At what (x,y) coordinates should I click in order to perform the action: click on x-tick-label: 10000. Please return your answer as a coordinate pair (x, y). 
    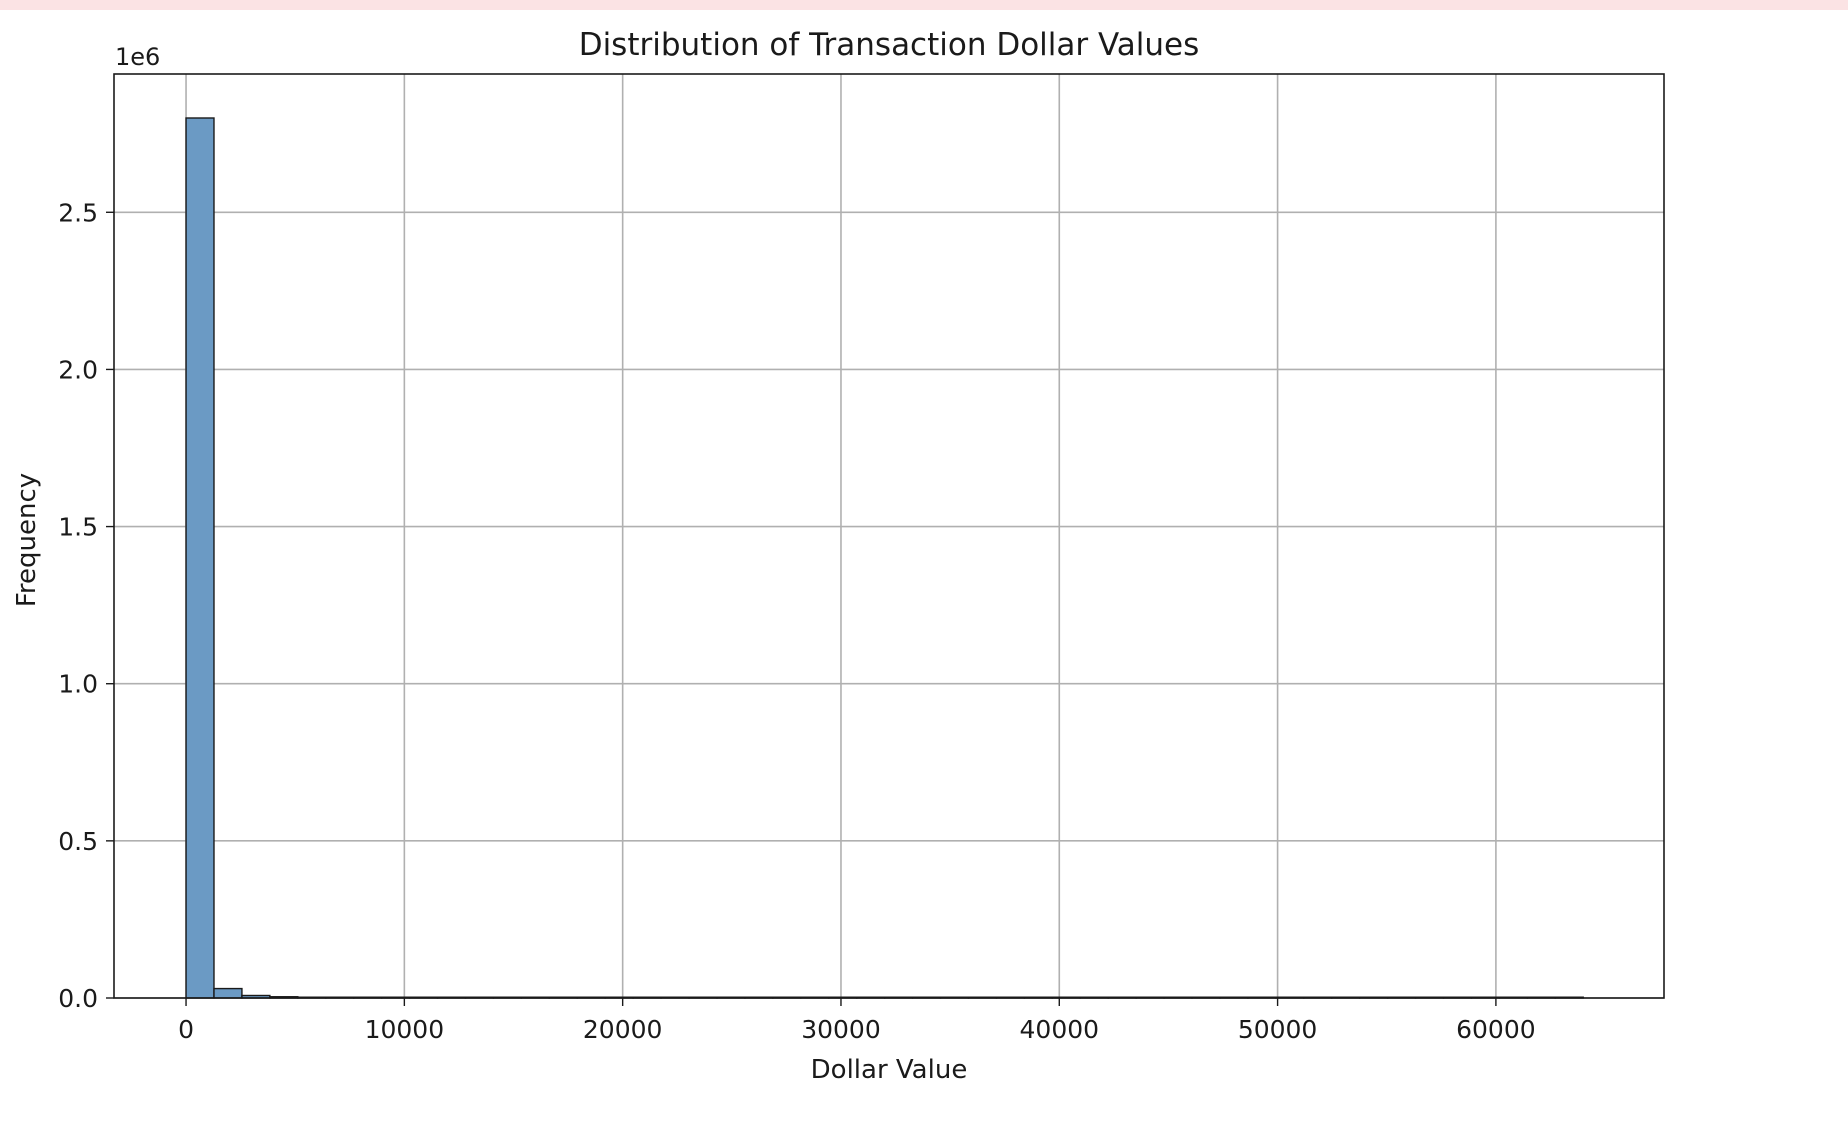
    Looking at the image, I should click on (405, 1029).